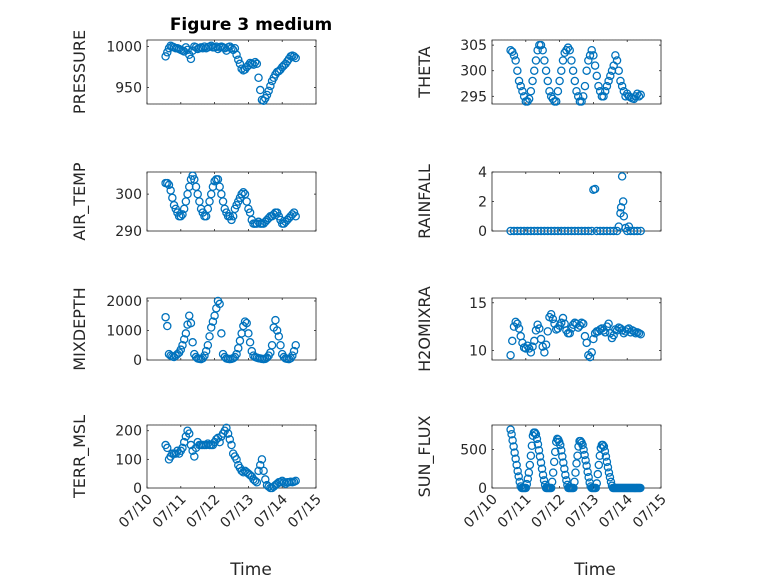 The image size is (778, 583). I want to click on subplot-5: 0 1000 2000 MIXDEPTH, so click(193, 329).